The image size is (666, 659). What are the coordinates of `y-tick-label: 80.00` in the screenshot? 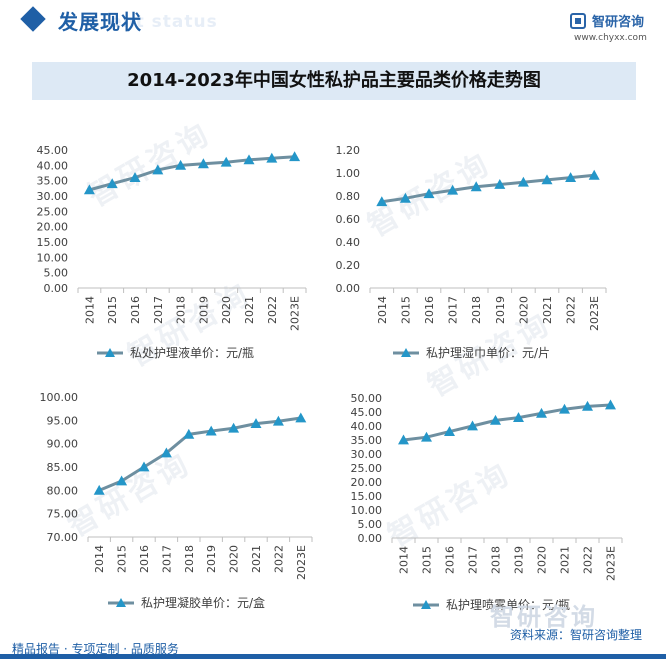 It's located at (63, 490).